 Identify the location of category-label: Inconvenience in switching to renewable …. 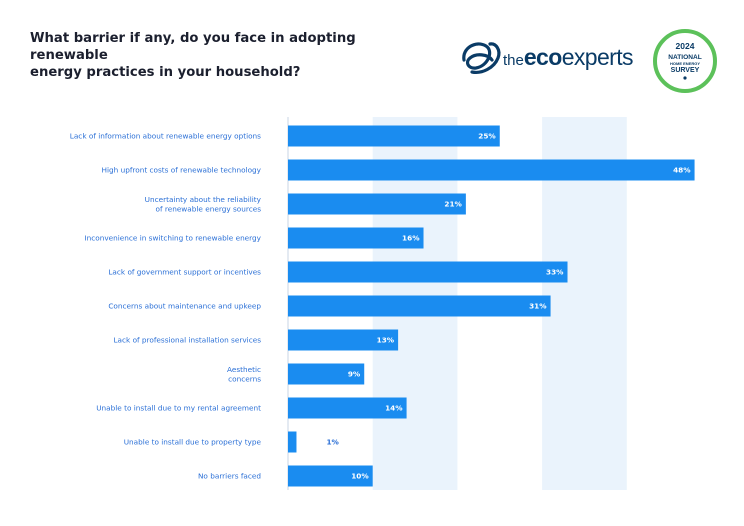
(172, 238).